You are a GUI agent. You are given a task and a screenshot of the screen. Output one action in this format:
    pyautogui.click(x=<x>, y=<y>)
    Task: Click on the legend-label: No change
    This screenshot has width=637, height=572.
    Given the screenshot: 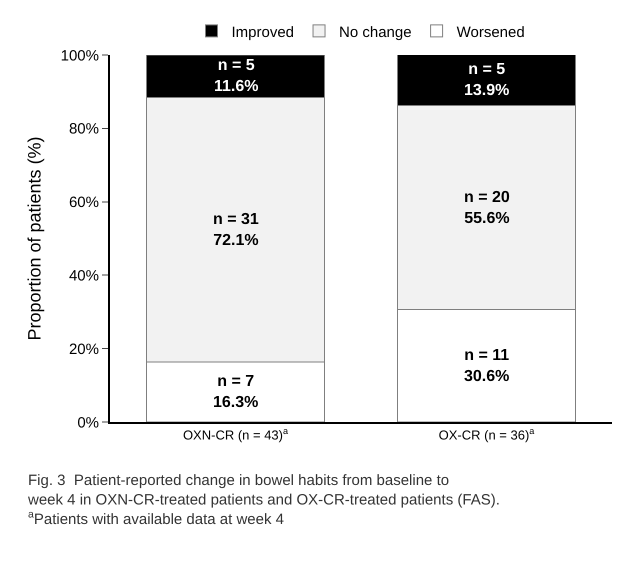 What is the action you would take?
    pyautogui.click(x=375, y=32)
    